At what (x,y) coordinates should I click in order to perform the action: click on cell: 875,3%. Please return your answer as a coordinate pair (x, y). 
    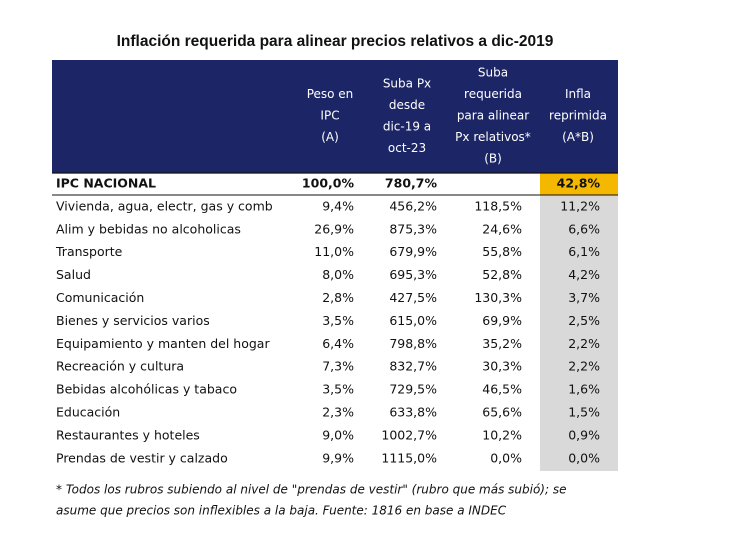
    Looking at the image, I should click on (413, 228).